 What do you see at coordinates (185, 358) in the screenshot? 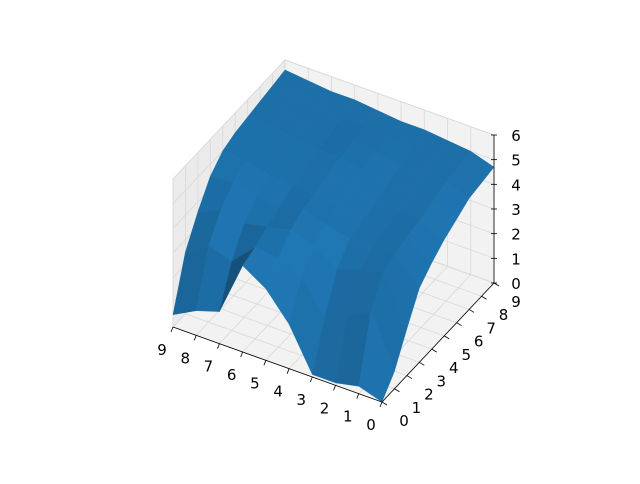
I see `x-tick-label: 8` at bounding box center [185, 358].